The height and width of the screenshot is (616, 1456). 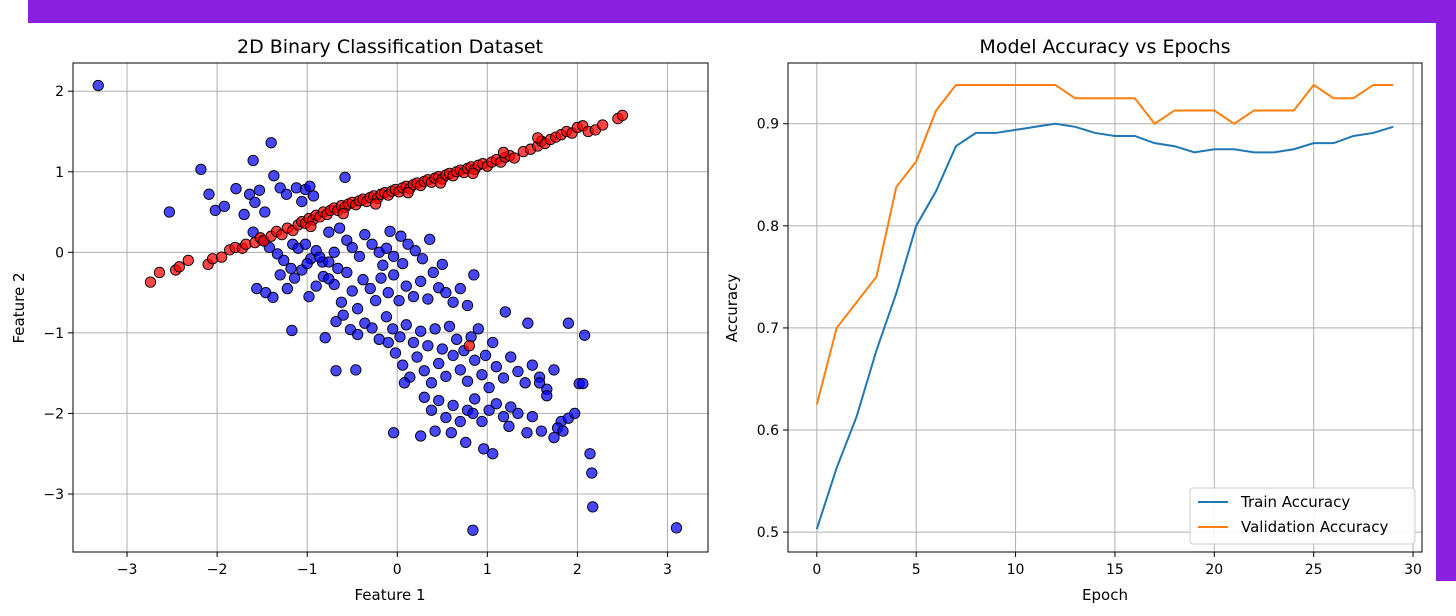 What do you see at coordinates (768, 329) in the screenshot?
I see `accuracy-y-tick-label: 0.7` at bounding box center [768, 329].